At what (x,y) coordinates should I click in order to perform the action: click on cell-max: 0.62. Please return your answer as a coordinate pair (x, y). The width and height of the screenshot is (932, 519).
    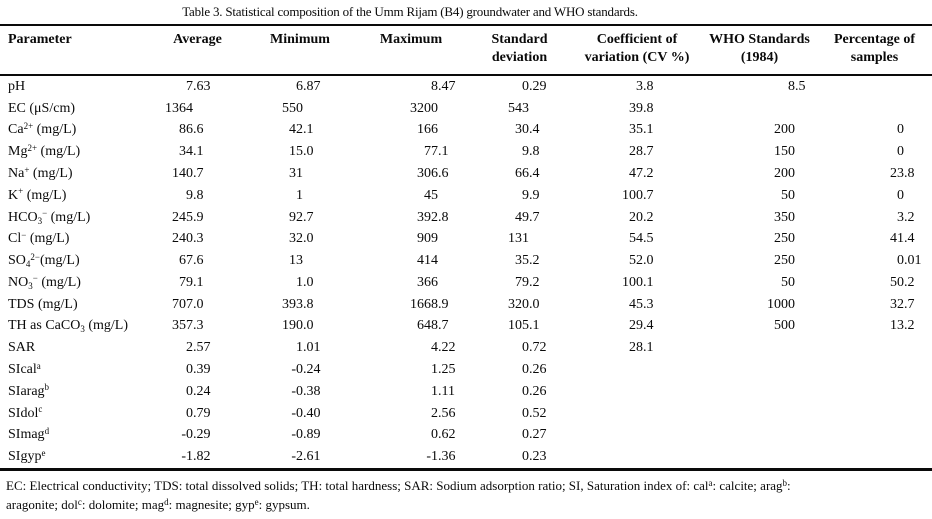
    Looking at the image, I should click on (411, 435).